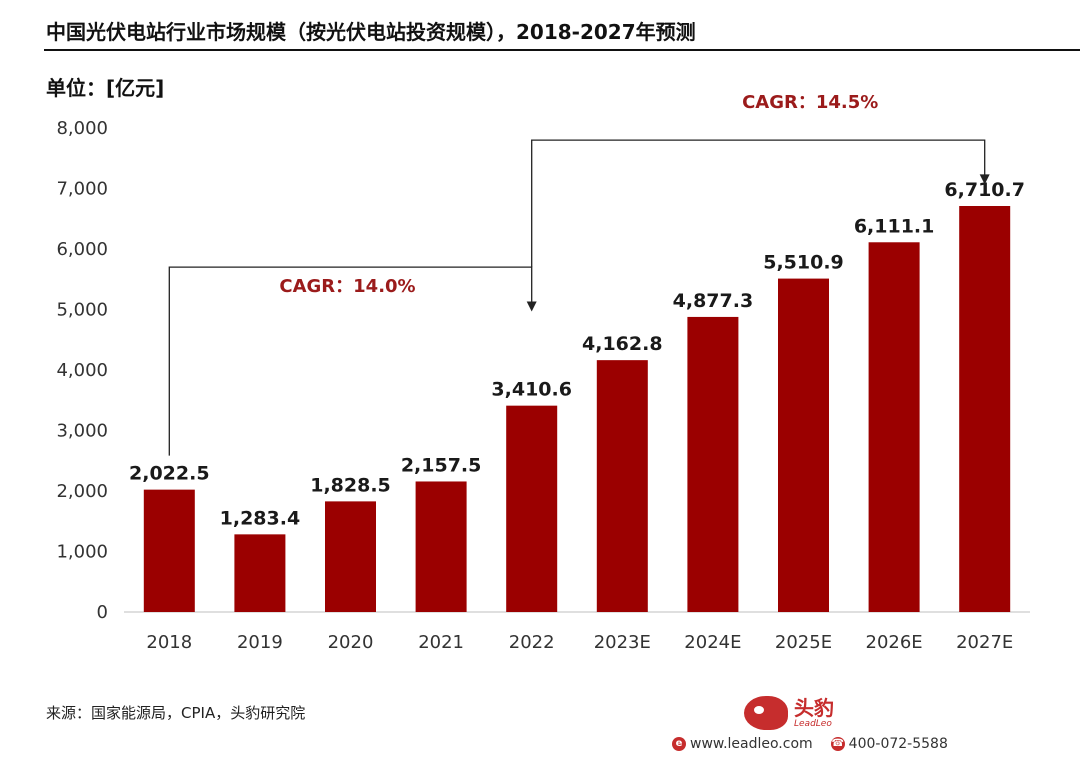 This screenshot has width=1080, height=761. I want to click on chart-title: 中国光伏电站行业市场规模（按光伏电站投资规模），2018-2027年预测, so click(371, 32).